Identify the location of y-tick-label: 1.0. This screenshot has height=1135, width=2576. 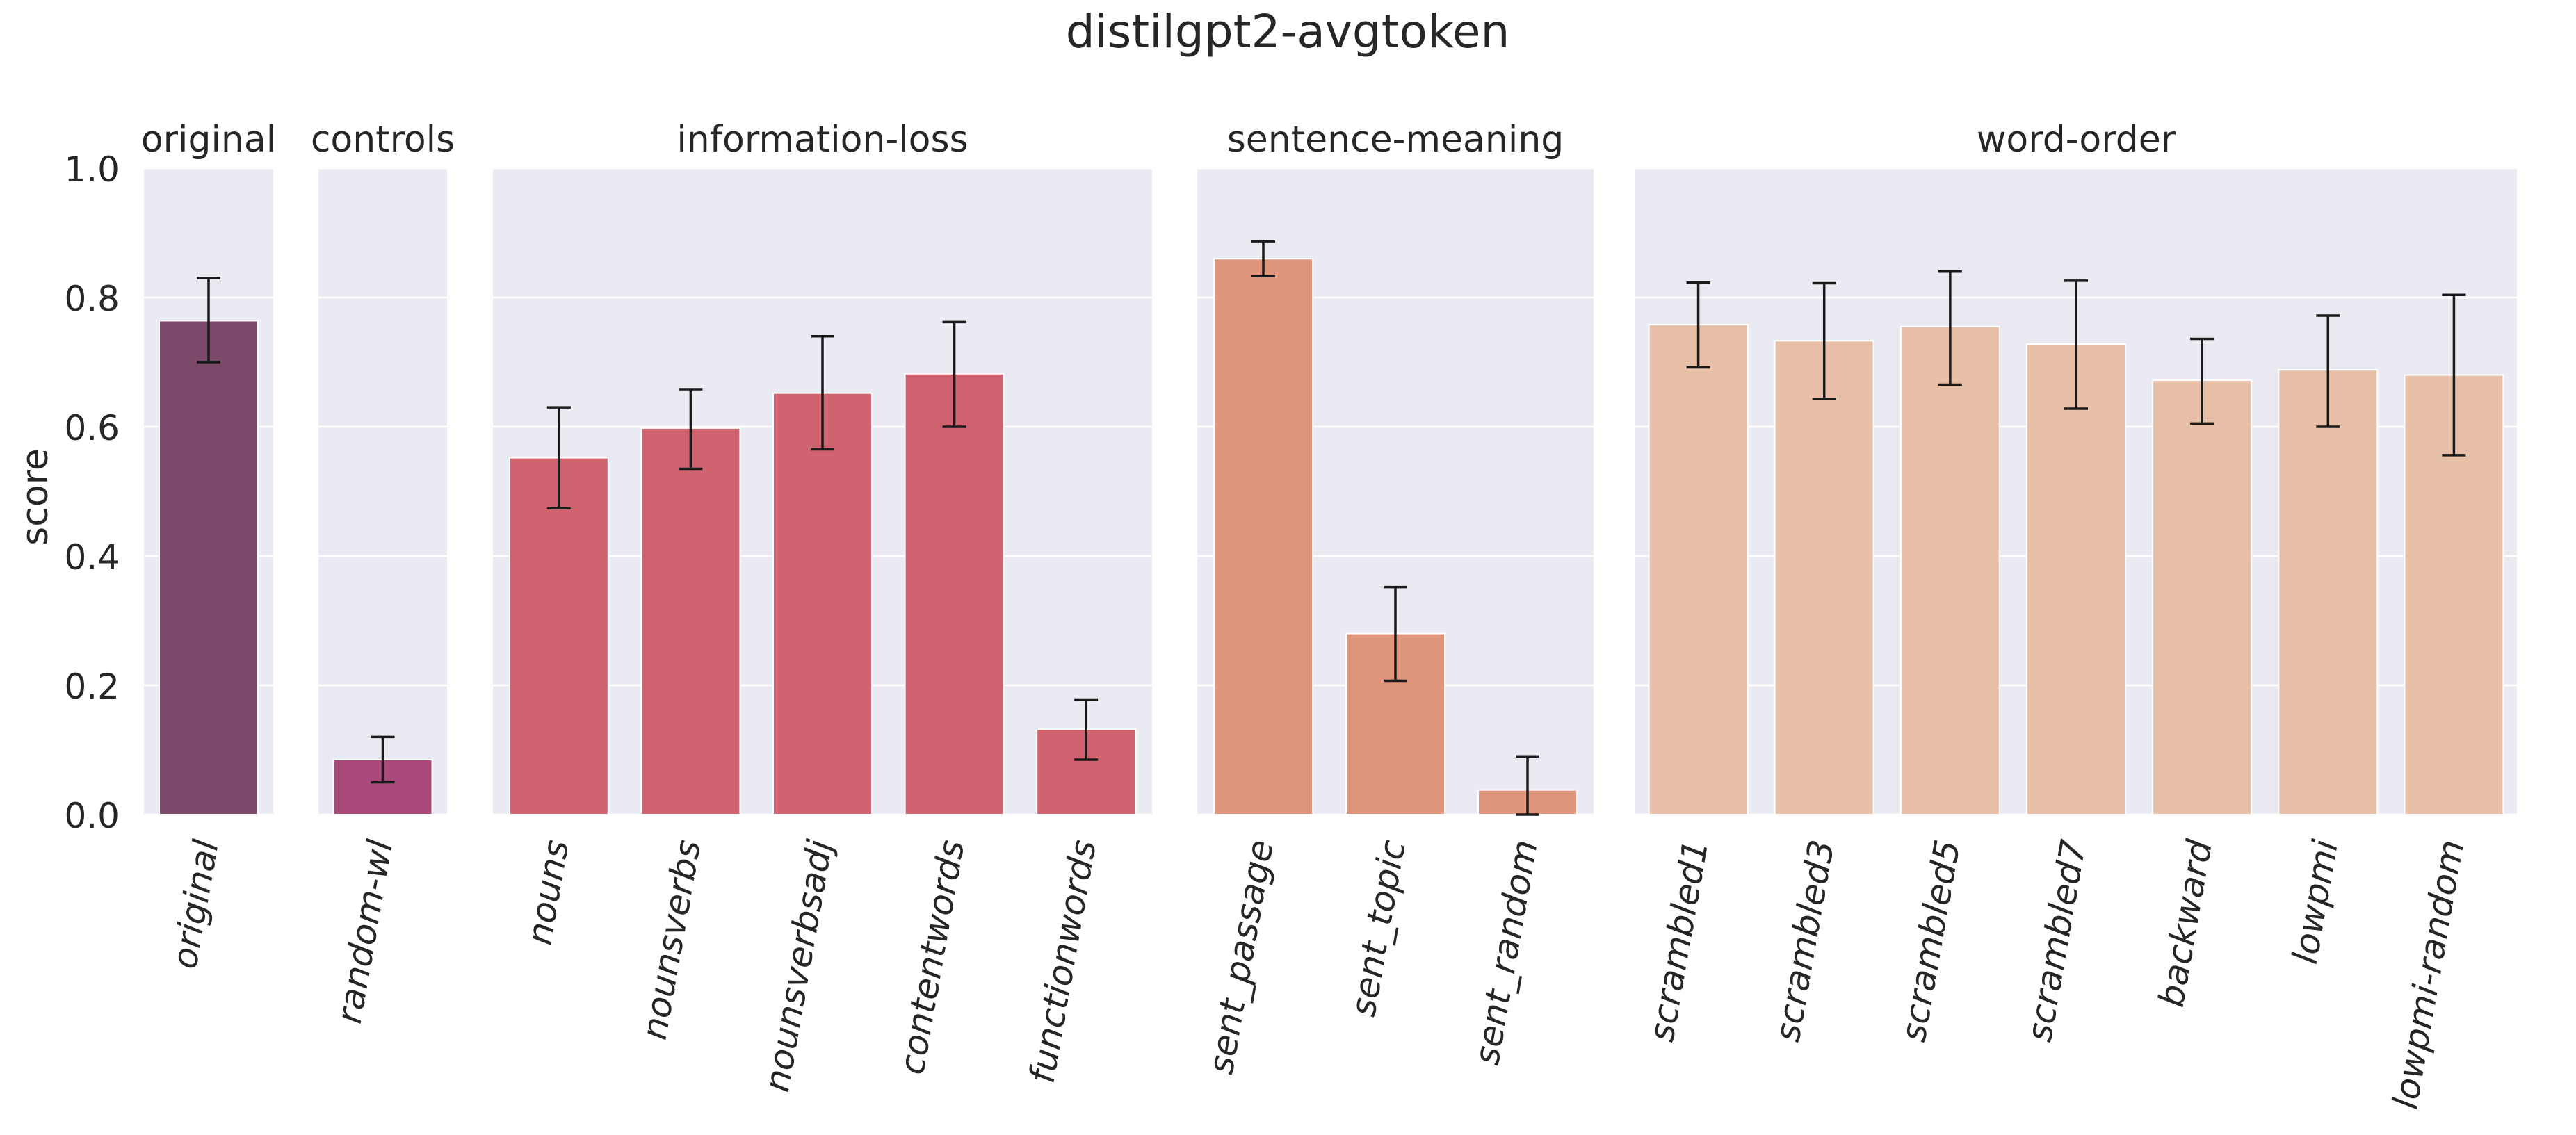
(92, 169).